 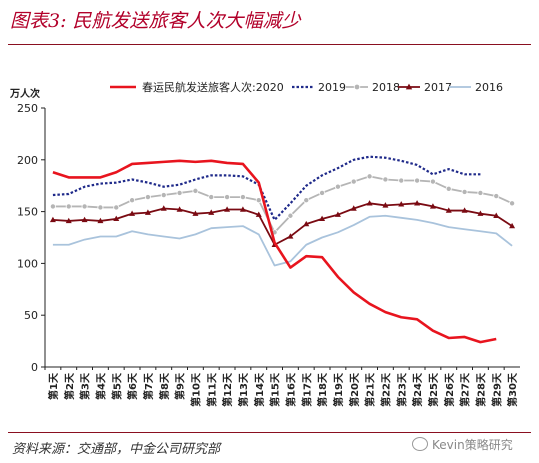 What do you see at coordinates (357, 87) in the screenshot?
I see `legend-marker` at bounding box center [357, 87].